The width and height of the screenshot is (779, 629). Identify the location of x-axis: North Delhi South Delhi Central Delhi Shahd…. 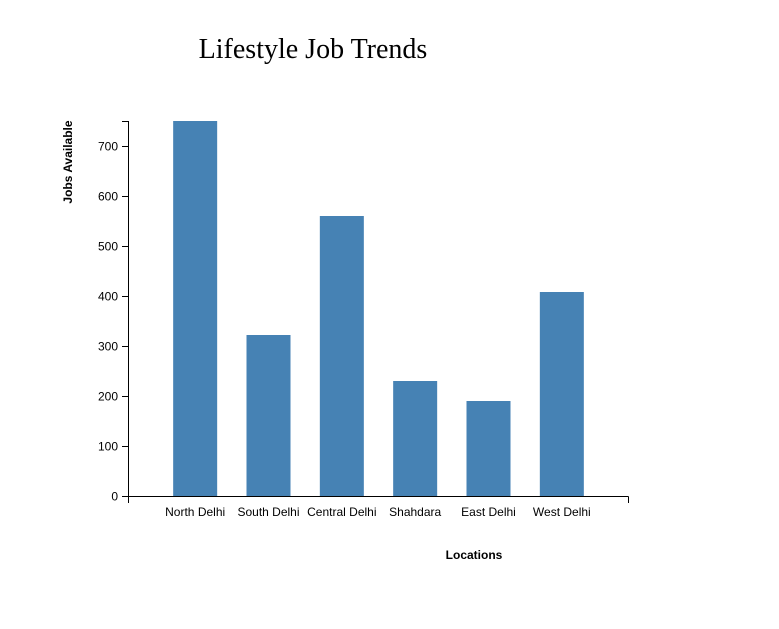
(378, 507).